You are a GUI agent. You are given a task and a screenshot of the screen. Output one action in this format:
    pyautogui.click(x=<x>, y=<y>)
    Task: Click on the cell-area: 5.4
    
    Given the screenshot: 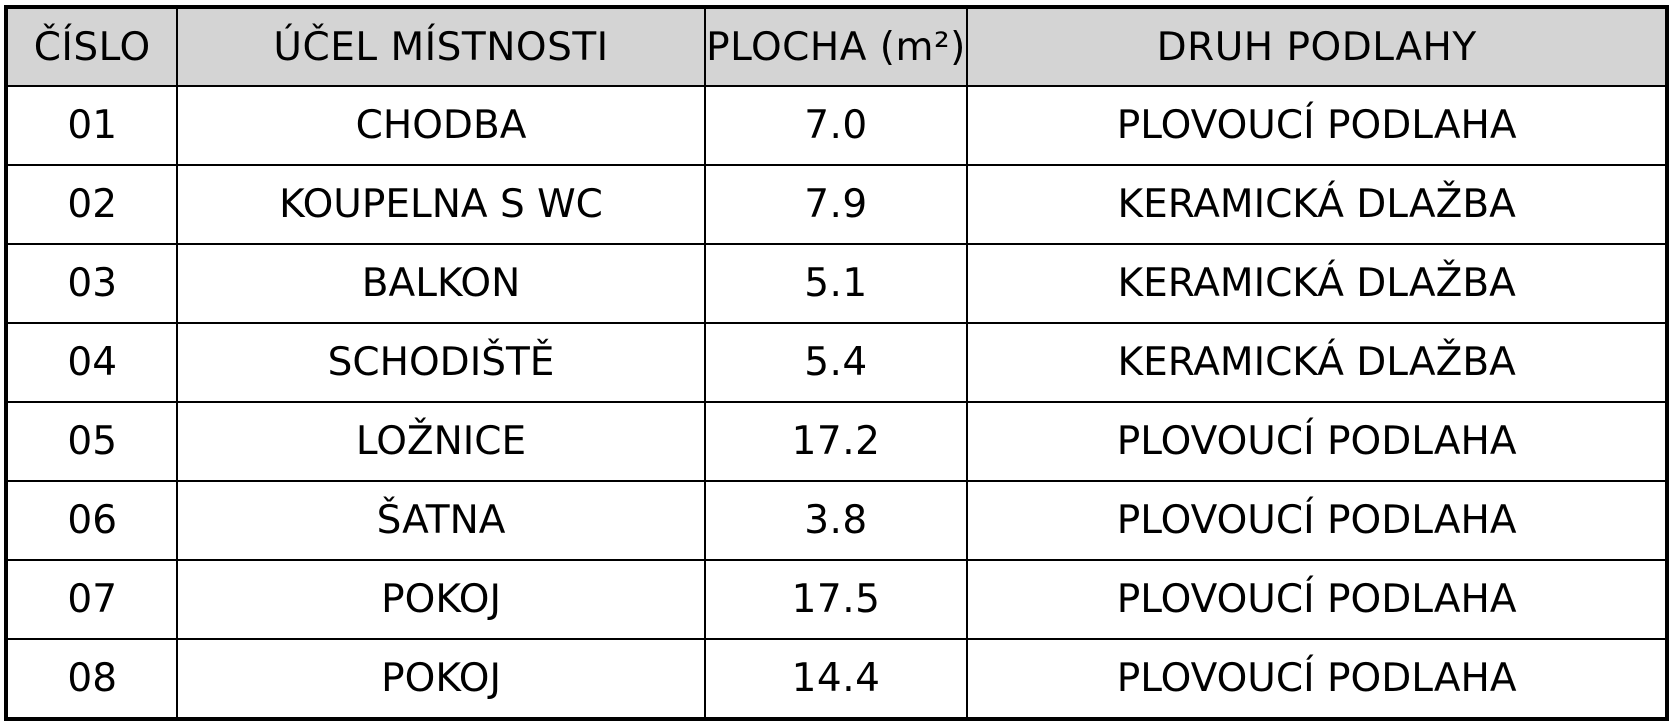 What is the action you would take?
    pyautogui.click(x=836, y=362)
    